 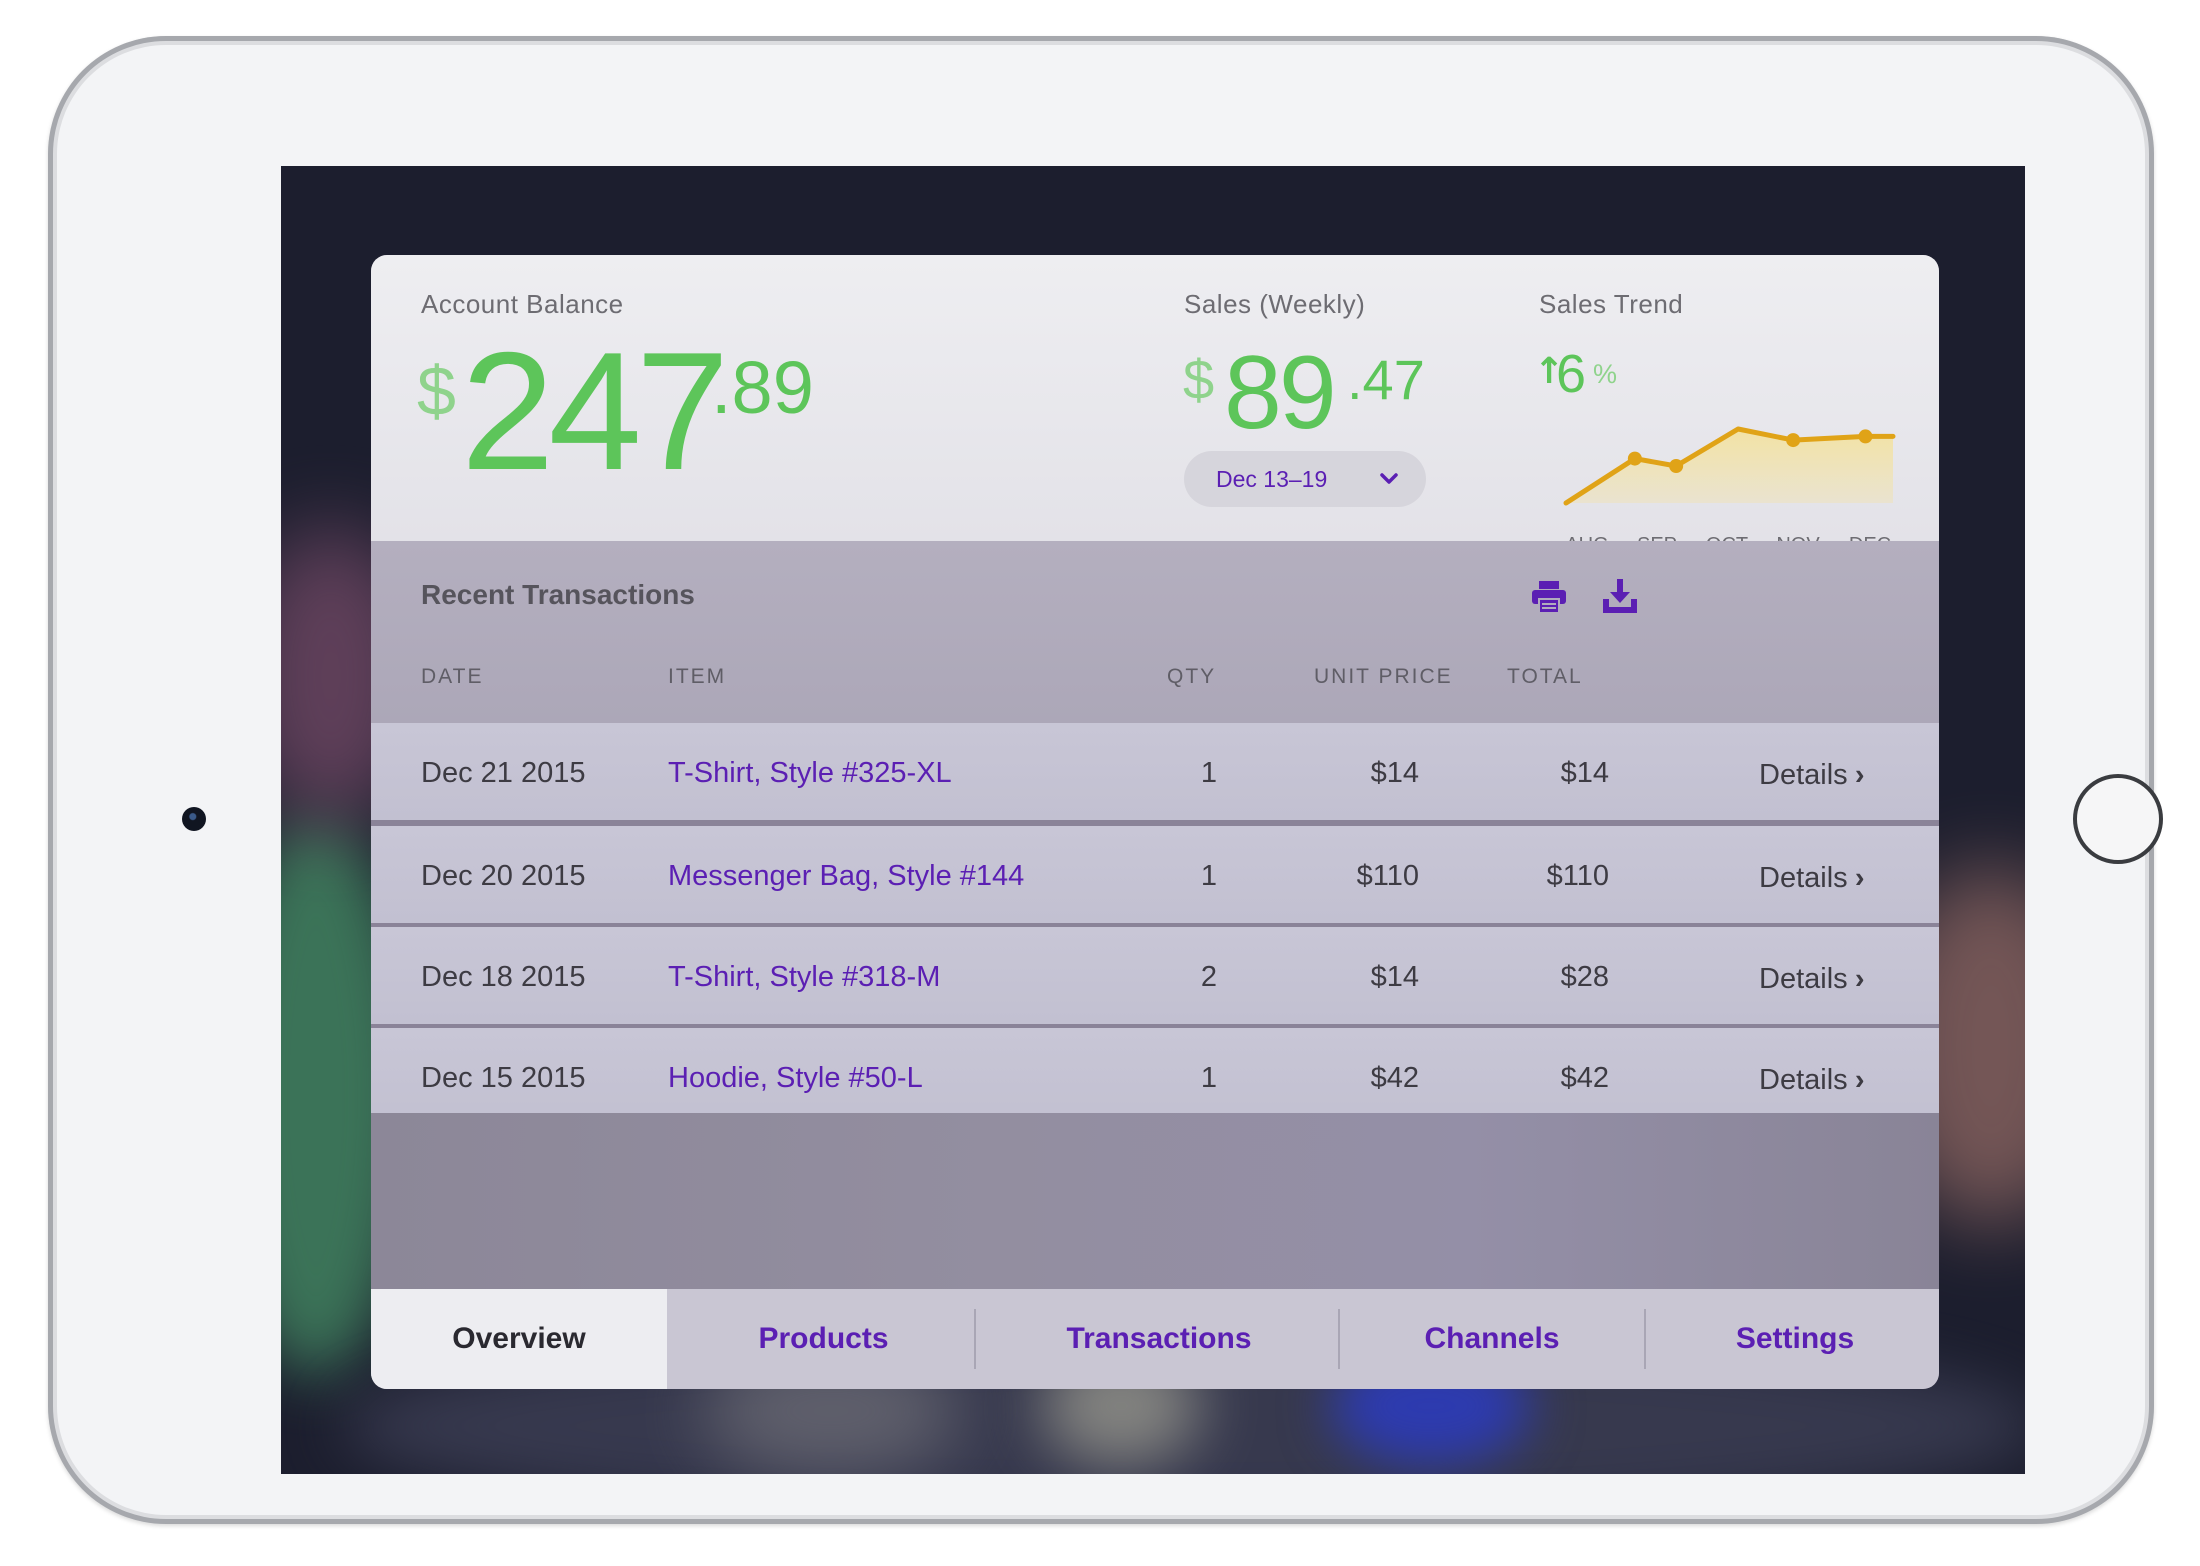 I want to click on column-header-total: TOTAL, so click(x=1545, y=676).